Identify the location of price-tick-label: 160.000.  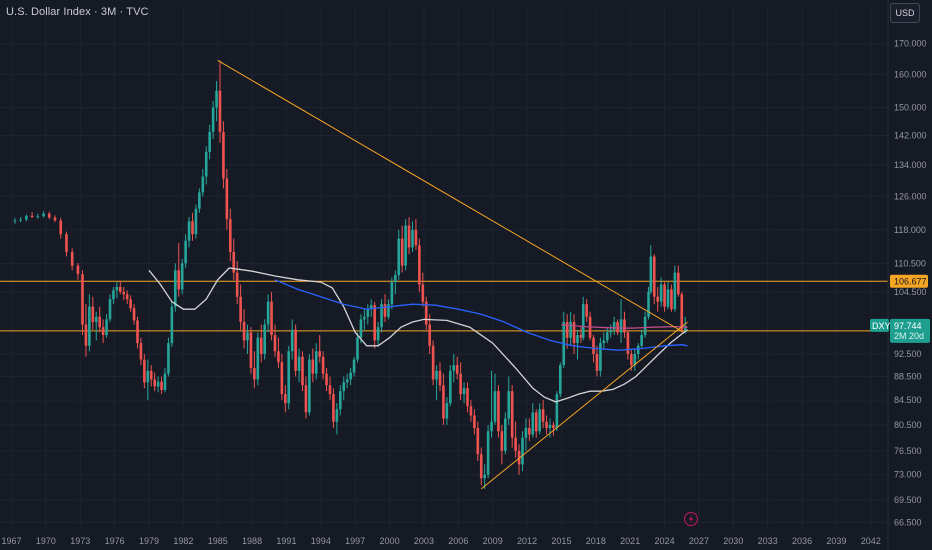
(910, 75).